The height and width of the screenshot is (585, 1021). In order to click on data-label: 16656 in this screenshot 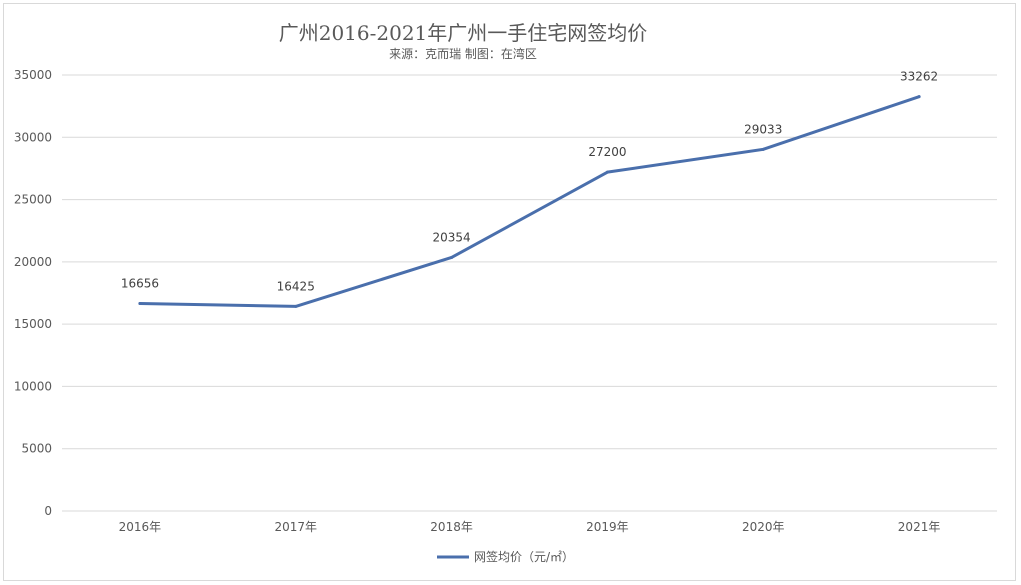, I will do `click(140, 284)`.